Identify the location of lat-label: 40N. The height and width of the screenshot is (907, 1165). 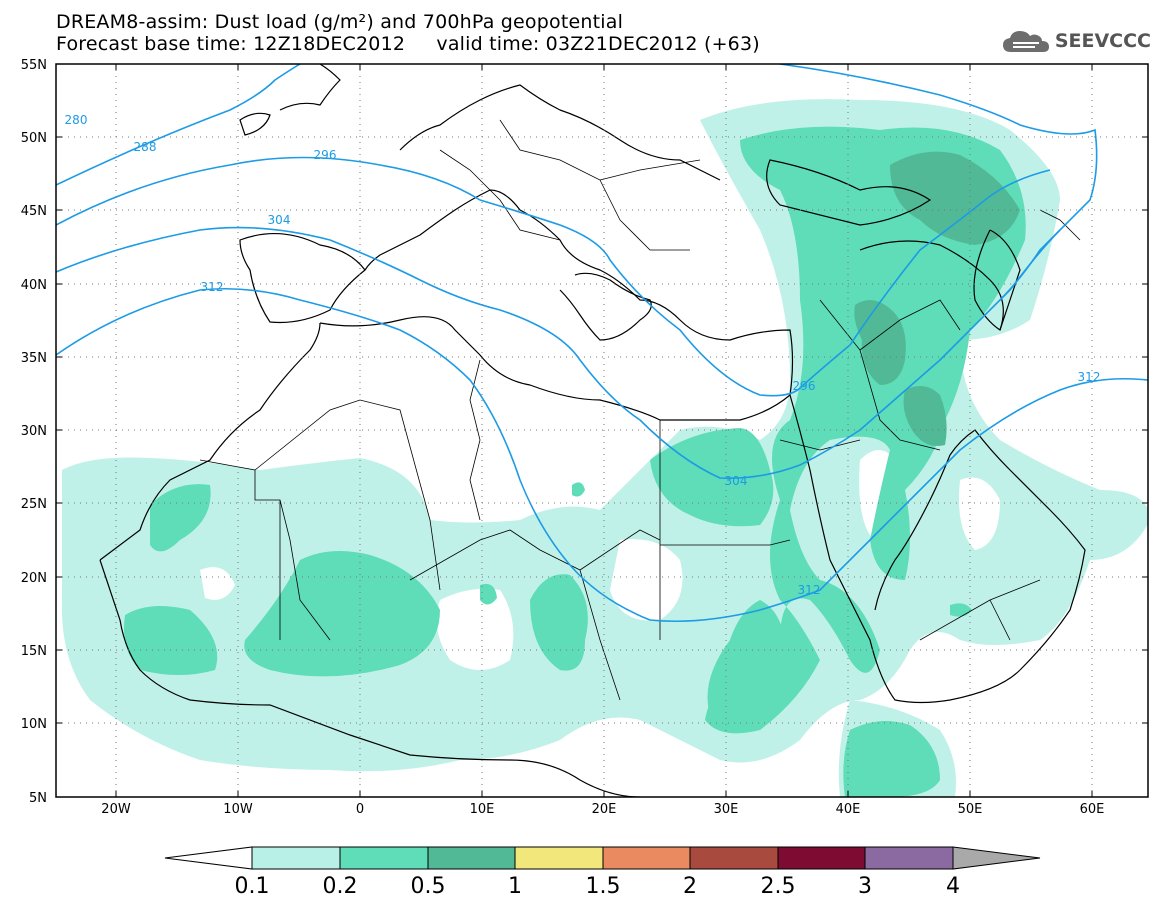
(34, 285).